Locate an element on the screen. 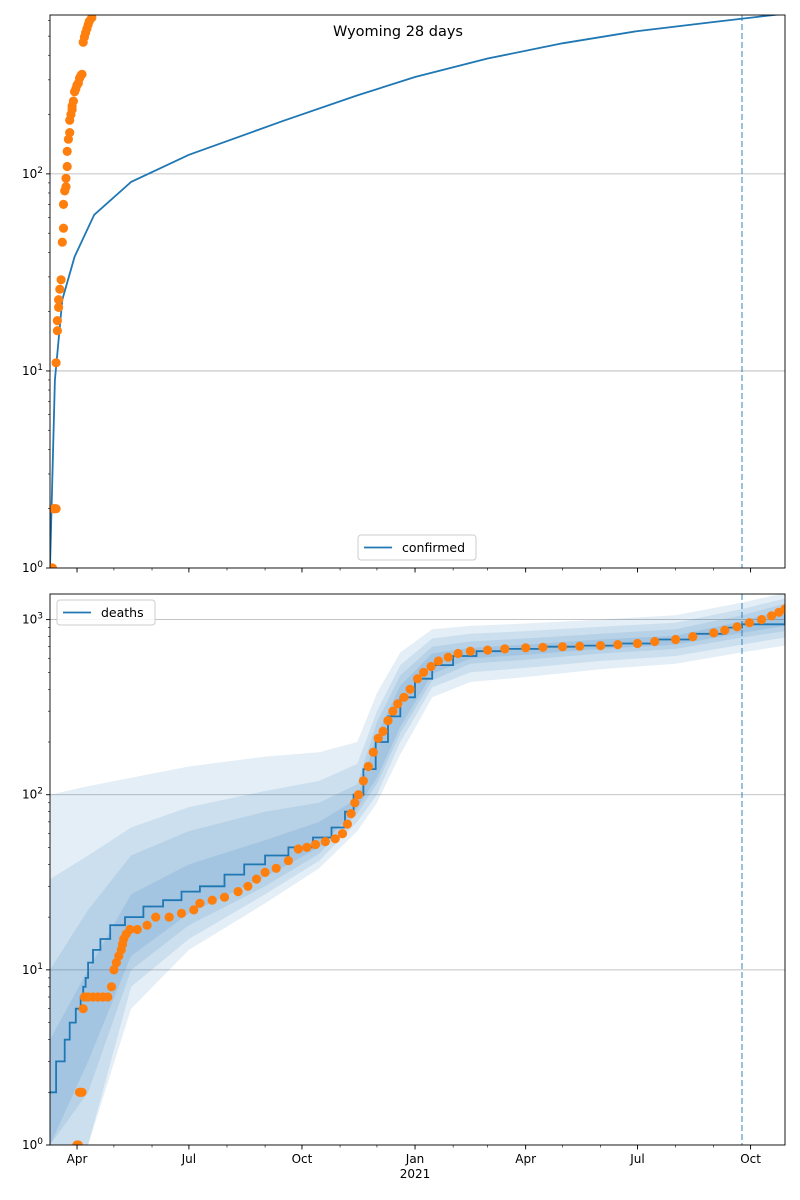 Image resolution: width=800 pixels, height=1200 pixels. legend: confirmed is located at coordinates (417, 547).